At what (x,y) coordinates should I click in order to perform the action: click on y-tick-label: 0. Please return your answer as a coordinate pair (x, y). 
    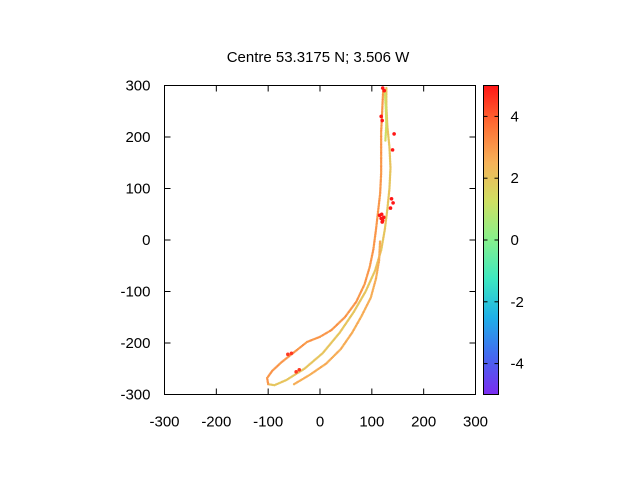
    Looking at the image, I should click on (146, 240).